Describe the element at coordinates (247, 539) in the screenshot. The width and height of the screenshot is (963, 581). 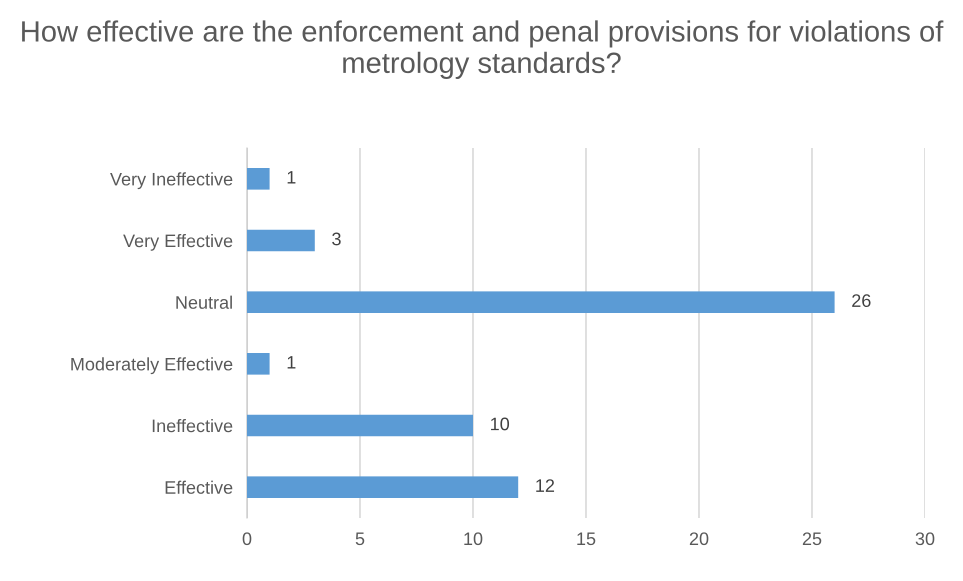
I see `x-tick-label: 0` at that location.